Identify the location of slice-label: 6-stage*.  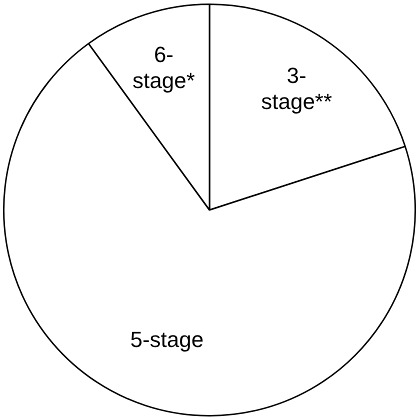
(164, 68).